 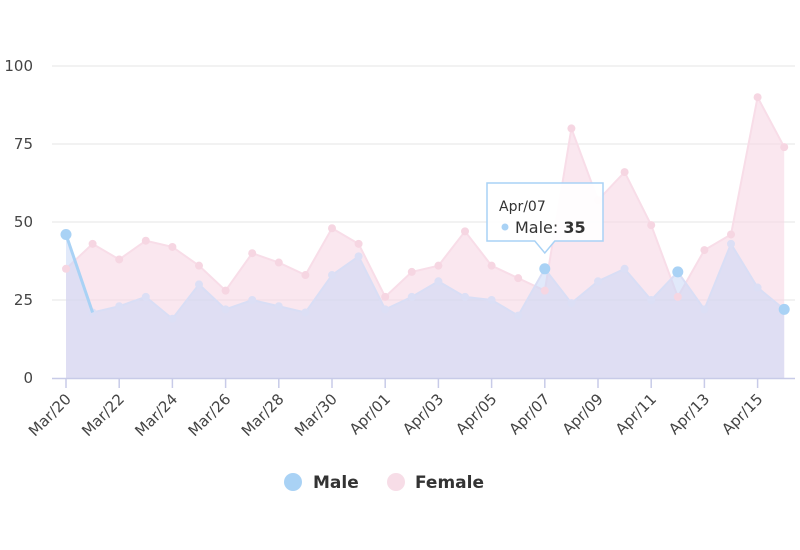 I want to click on tooltip-value: Male: 35, so click(x=550, y=227).